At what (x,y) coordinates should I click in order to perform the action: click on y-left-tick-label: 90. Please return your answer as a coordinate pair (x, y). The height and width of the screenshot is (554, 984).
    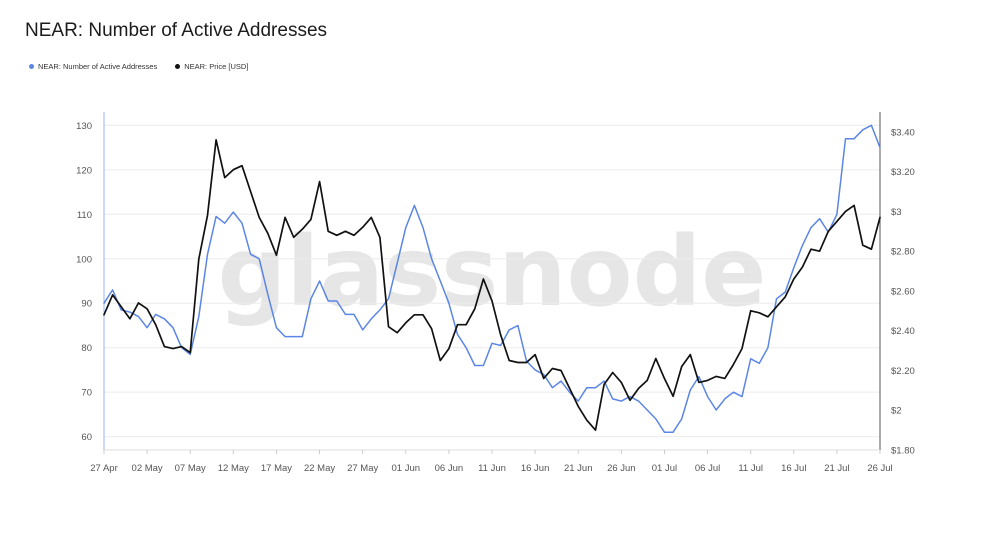
    Looking at the image, I should click on (86, 304).